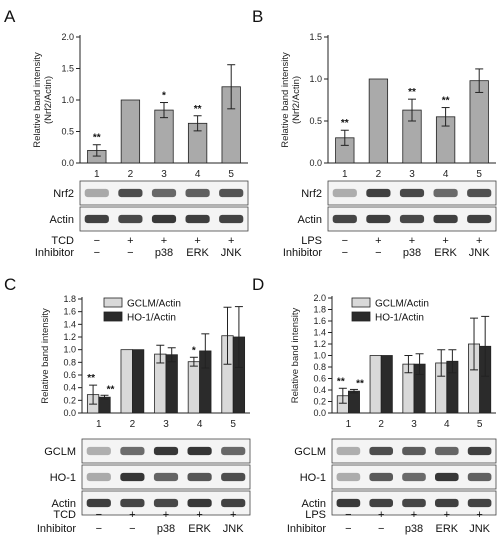  What do you see at coordinates (63, 194) in the screenshot?
I see `blot-label: Nrf2` at bounding box center [63, 194].